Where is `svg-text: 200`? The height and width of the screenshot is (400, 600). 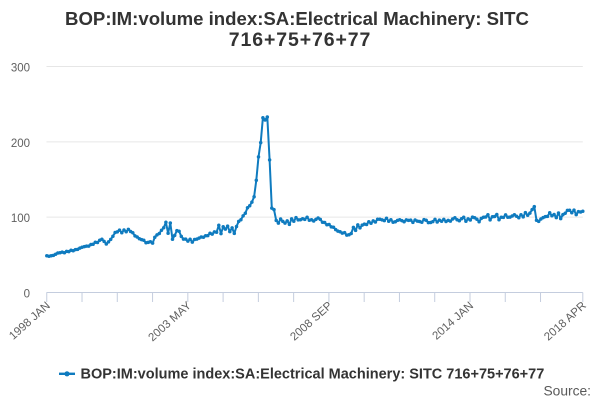
svg-text: 200 is located at coordinates (20, 144).